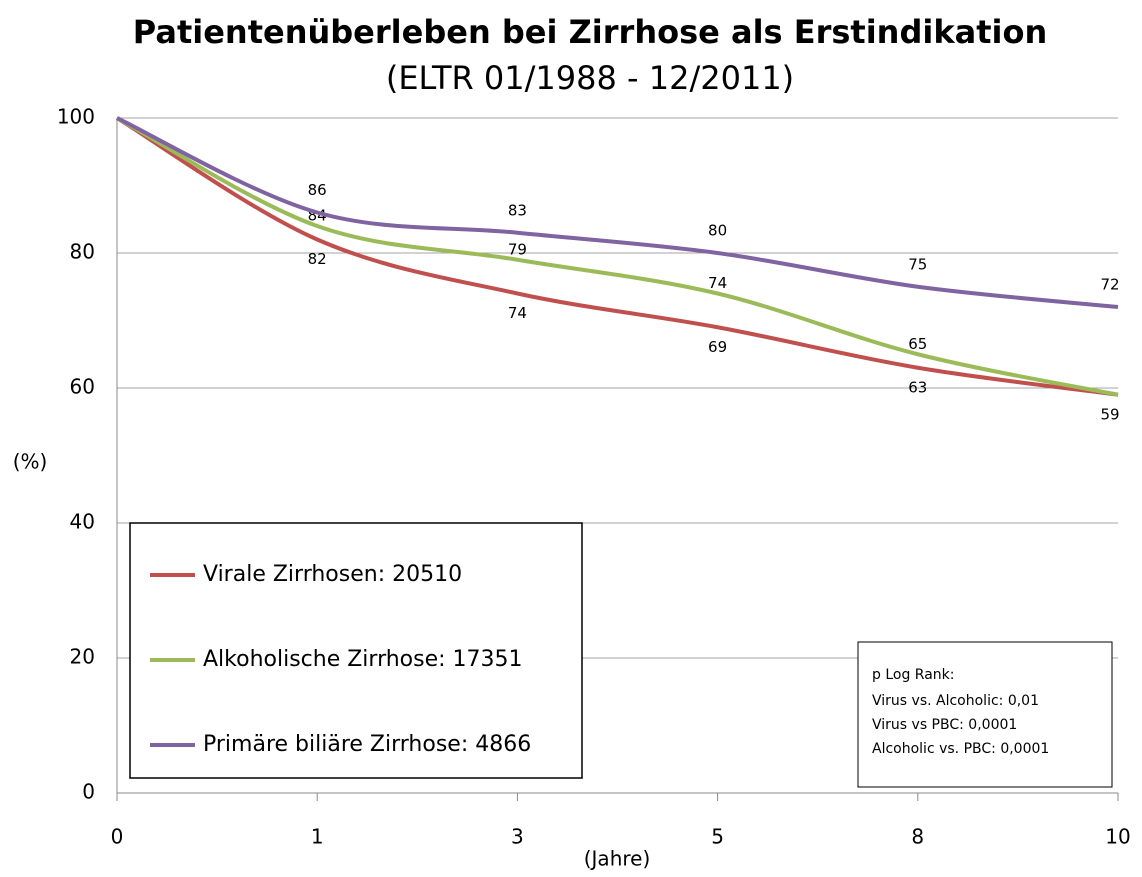 The height and width of the screenshot is (877, 1142). What do you see at coordinates (1117, 837) in the screenshot?
I see `x-tick-label: 10` at bounding box center [1117, 837].